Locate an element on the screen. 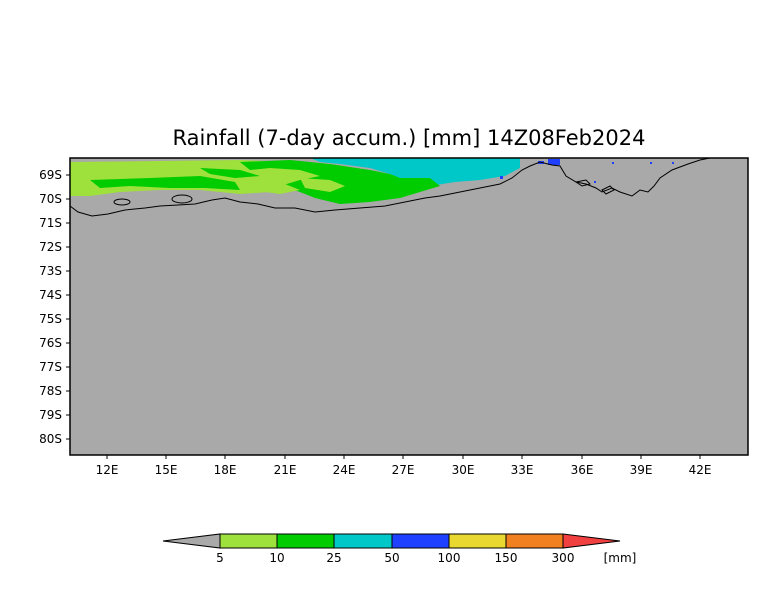 The width and height of the screenshot is (784, 612). lon-label: 21E is located at coordinates (285, 470).